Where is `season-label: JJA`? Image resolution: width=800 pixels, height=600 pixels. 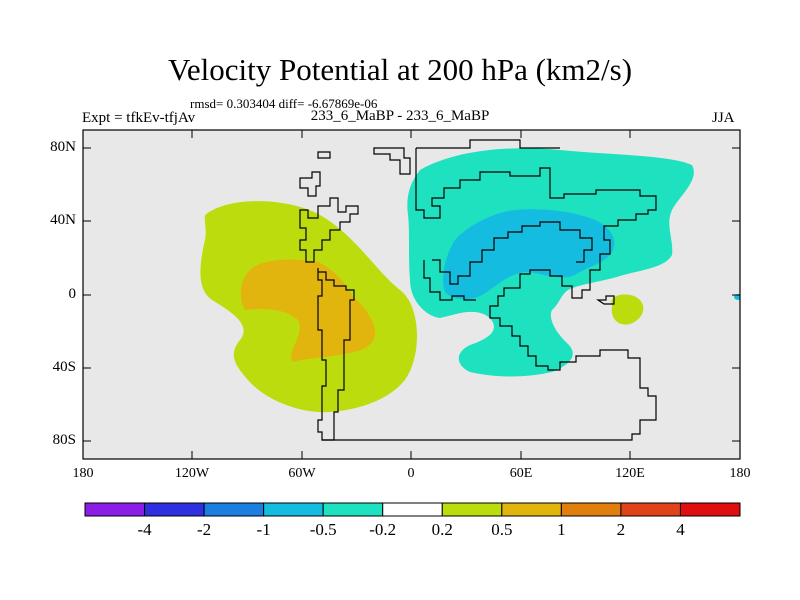 season-label: JJA is located at coordinates (723, 118).